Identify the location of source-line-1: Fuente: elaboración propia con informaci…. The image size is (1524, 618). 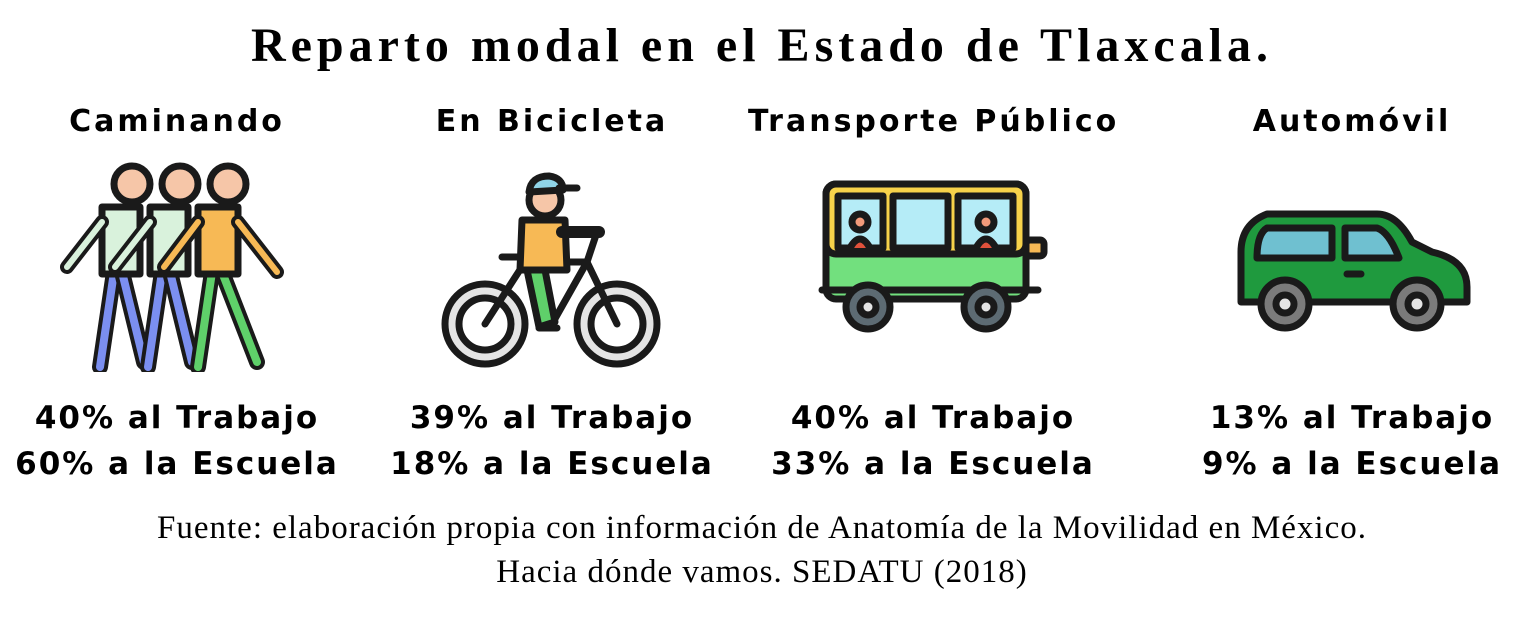
(762, 528).